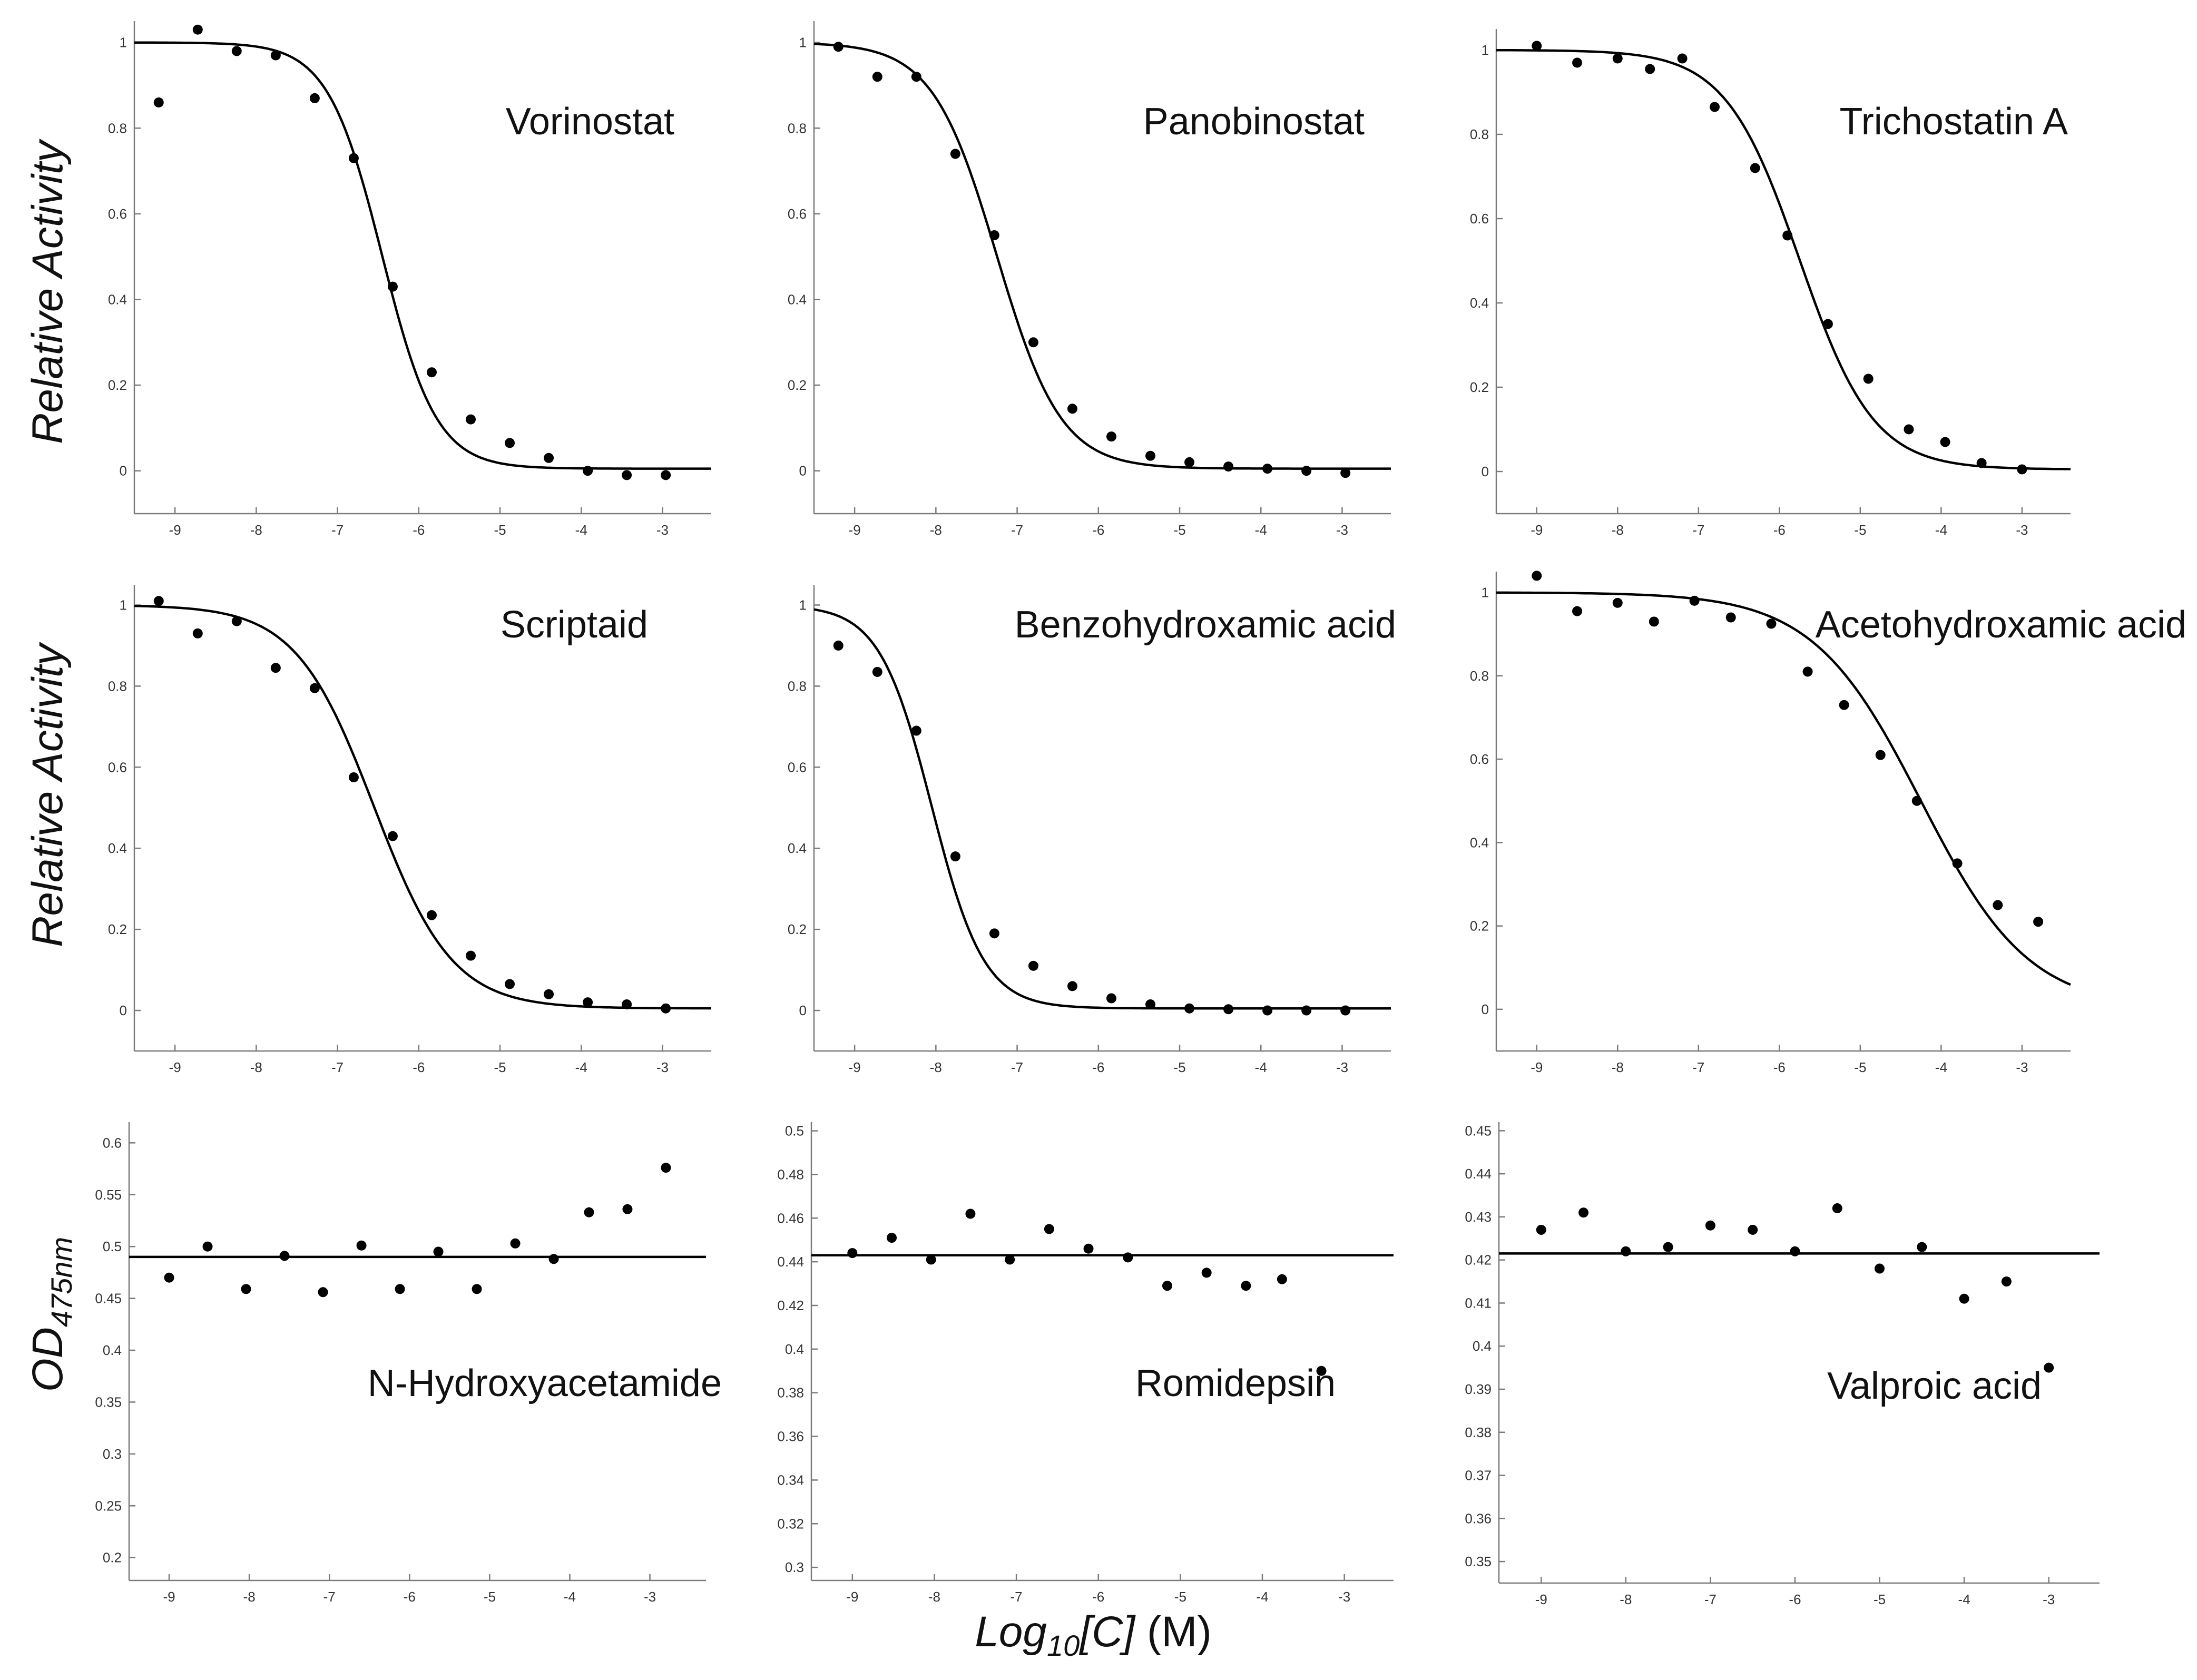 The image size is (2197, 1680). I want to click on y-tick-label: 0.32, so click(790, 1523).